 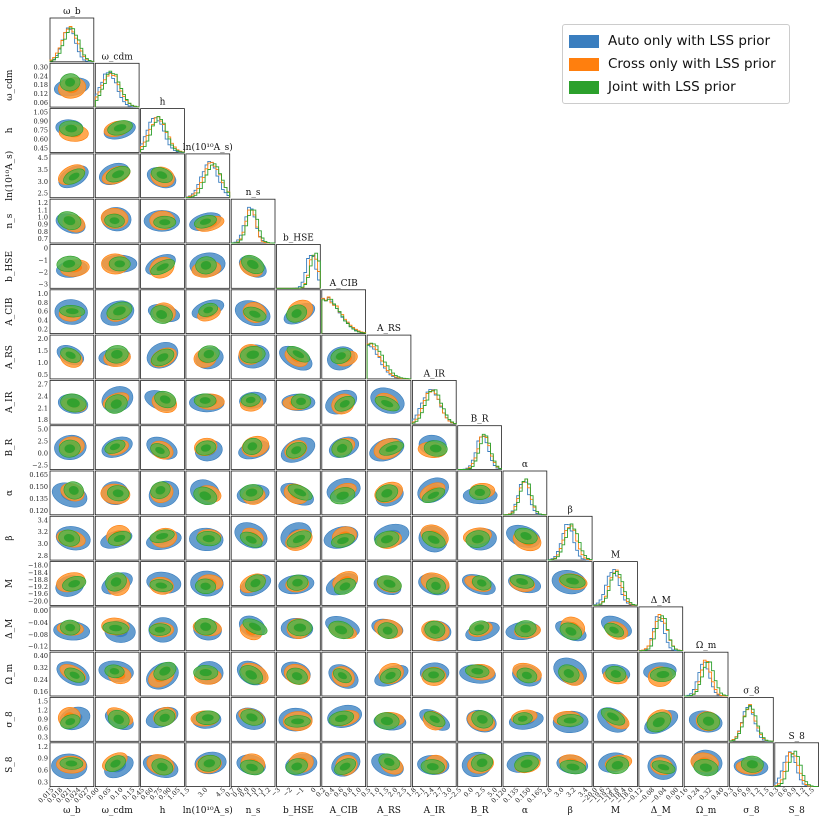 I want to click on ytick-10-1: 0.150, so click(x=38, y=487).